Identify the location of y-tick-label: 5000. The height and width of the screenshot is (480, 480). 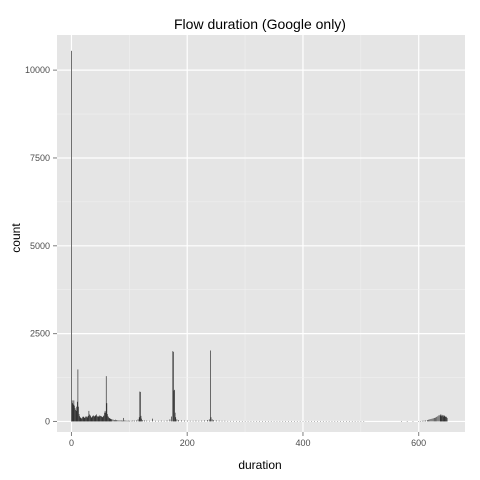
(40, 246).